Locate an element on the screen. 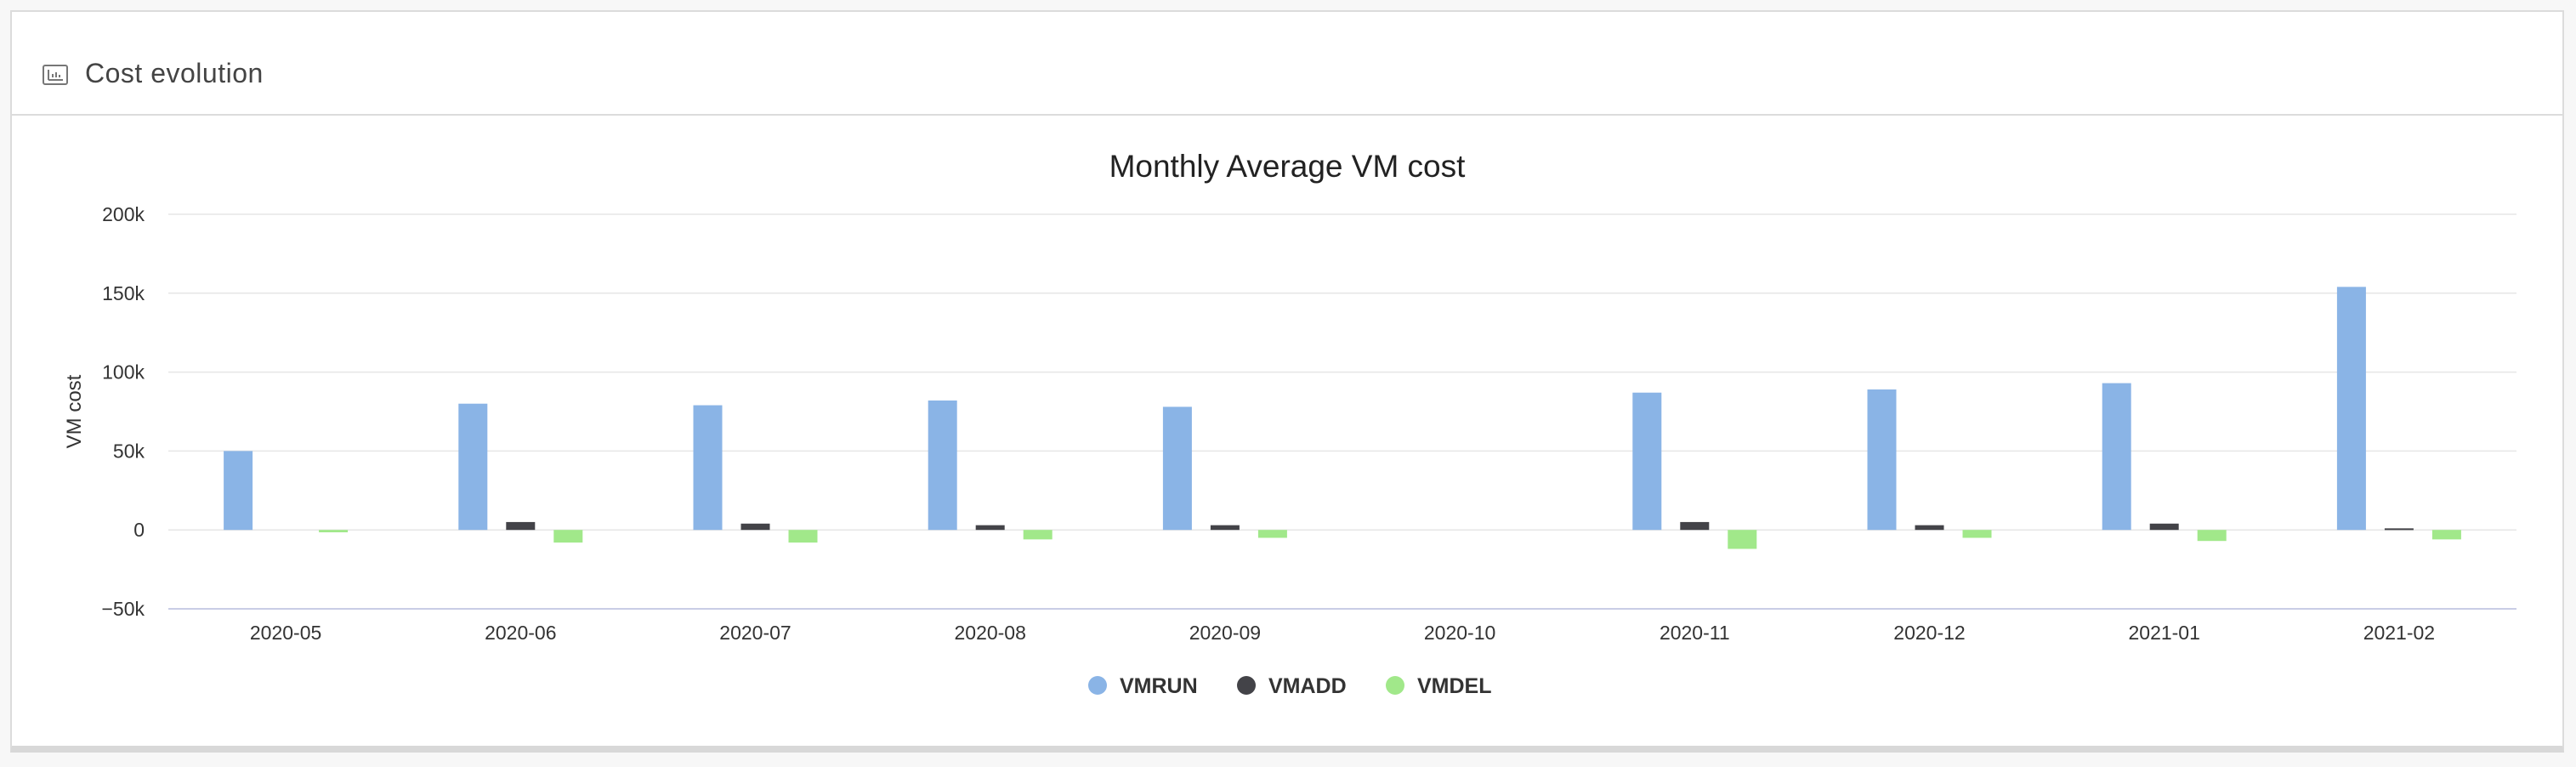  legend-item-vmdel: VMDEL is located at coordinates (1439, 686).